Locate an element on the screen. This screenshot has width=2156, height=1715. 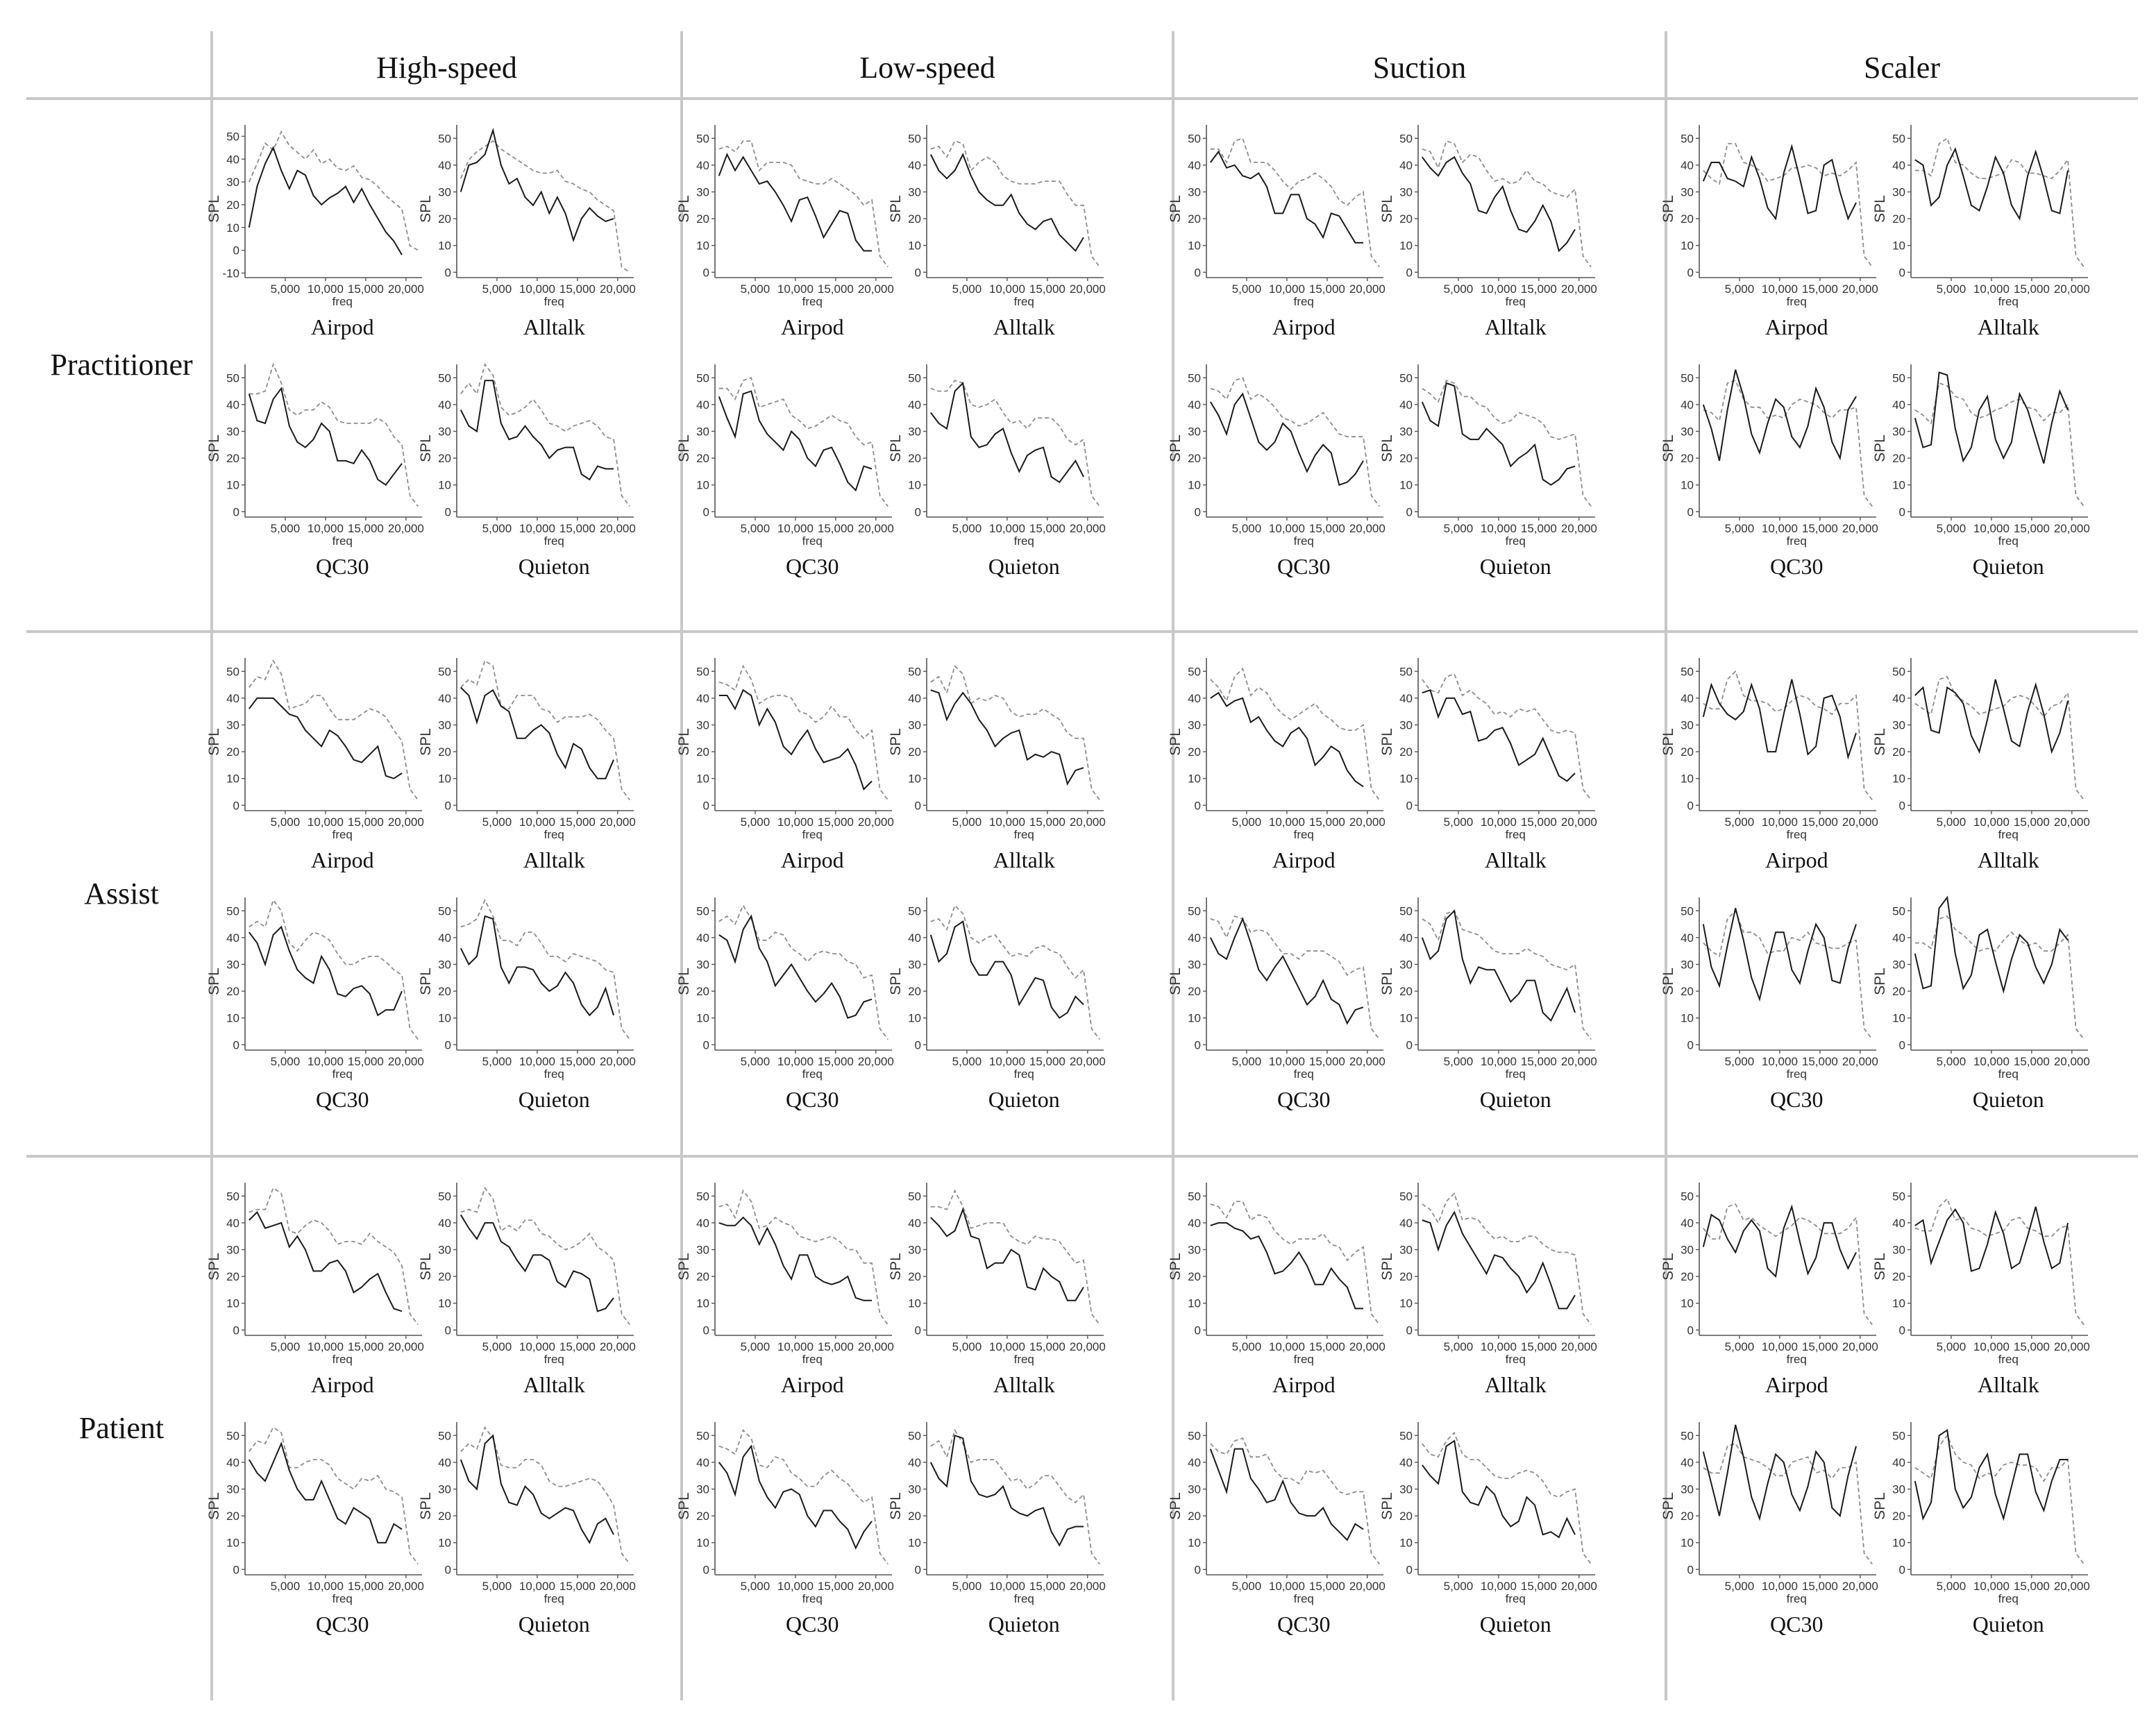
column-header-scaler: Scaler is located at coordinates (1902, 68).